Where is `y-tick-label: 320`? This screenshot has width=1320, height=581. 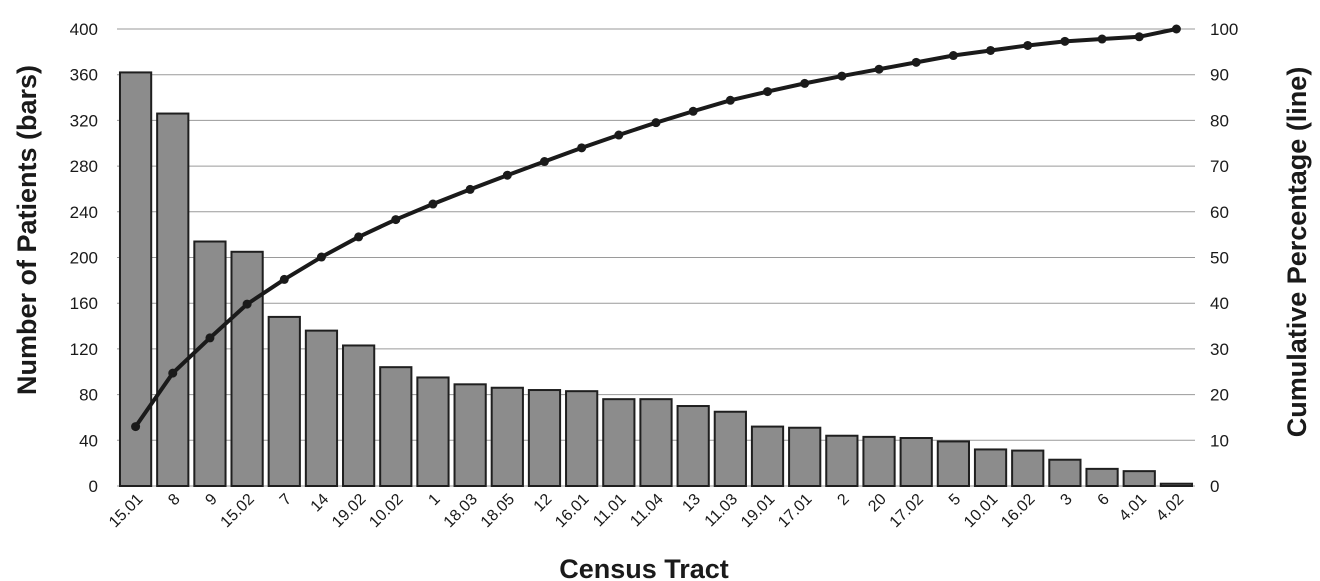
y-tick-label: 320 is located at coordinates (84, 120).